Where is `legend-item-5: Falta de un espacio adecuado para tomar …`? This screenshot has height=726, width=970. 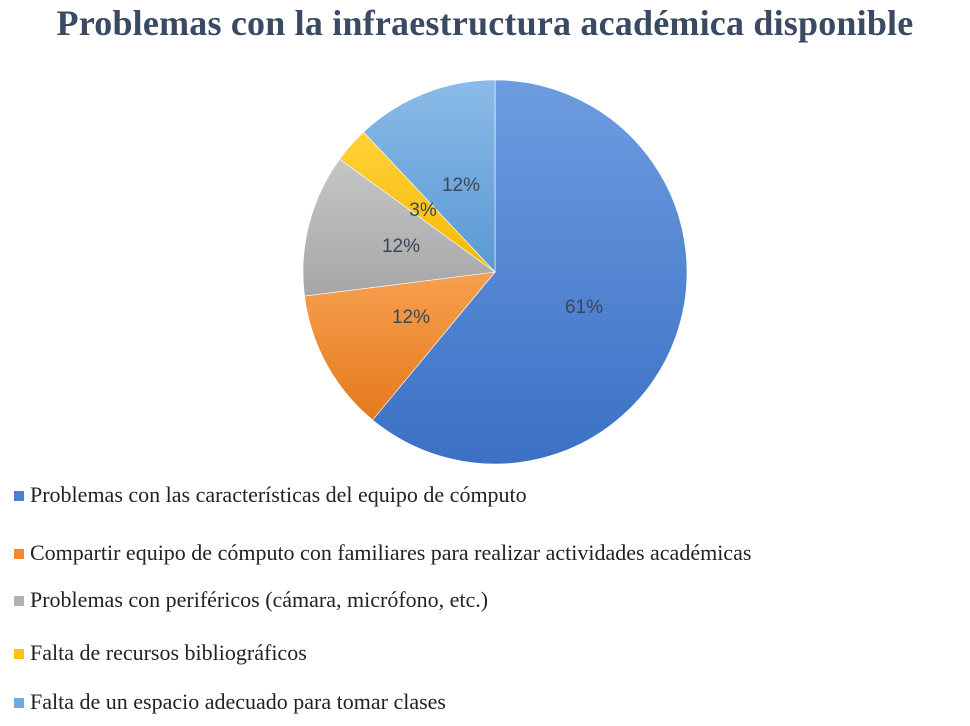 legend-item-5: Falta de un espacio adecuado para tomar … is located at coordinates (489, 702).